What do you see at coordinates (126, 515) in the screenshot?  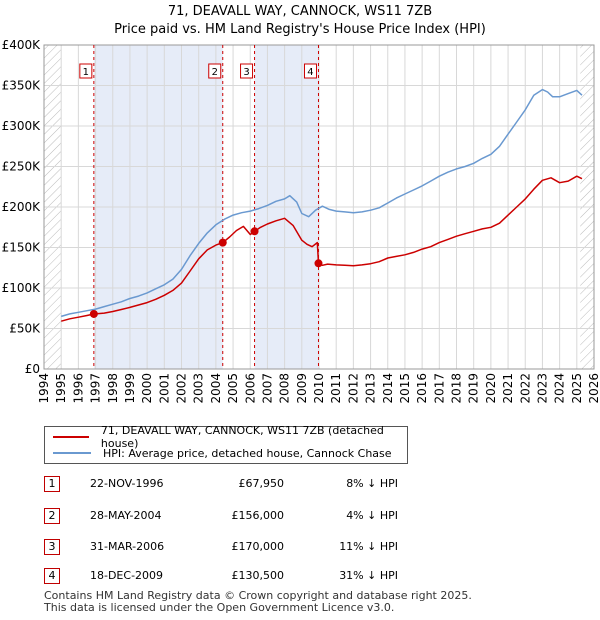 I see `transaction-date: 28-MAY-2004` at bounding box center [126, 515].